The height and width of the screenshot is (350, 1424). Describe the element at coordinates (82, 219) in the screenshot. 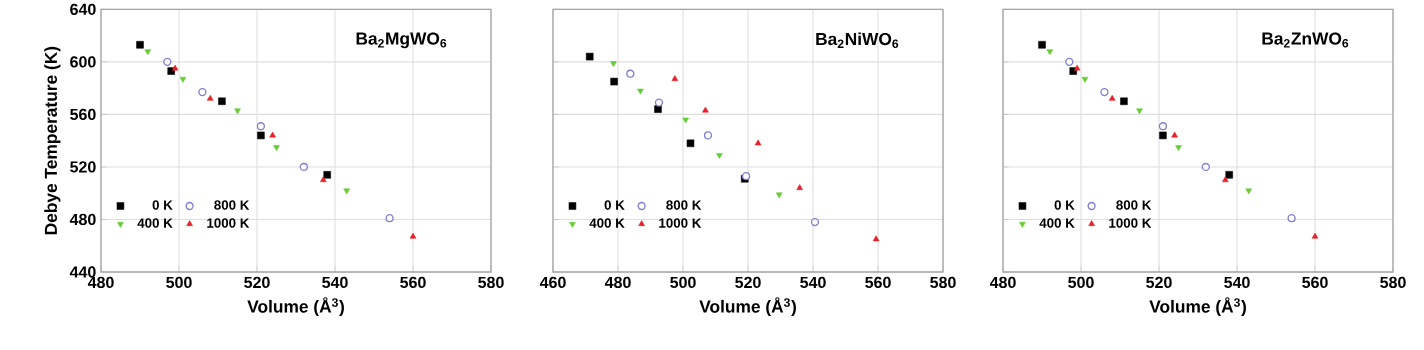

I see `y-tick-label: 480` at that location.